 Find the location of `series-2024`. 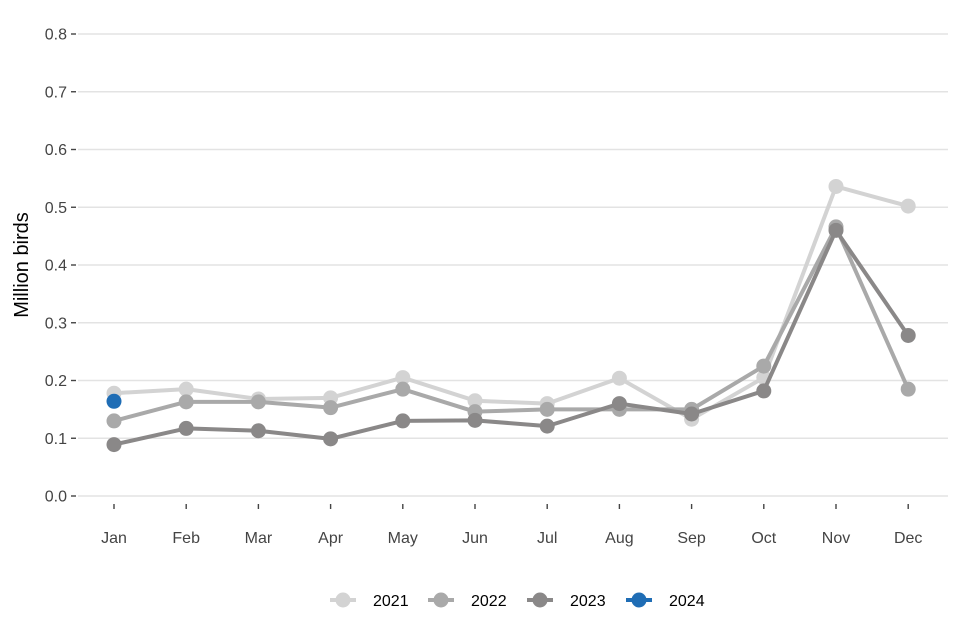

series-2024 is located at coordinates (114, 401).